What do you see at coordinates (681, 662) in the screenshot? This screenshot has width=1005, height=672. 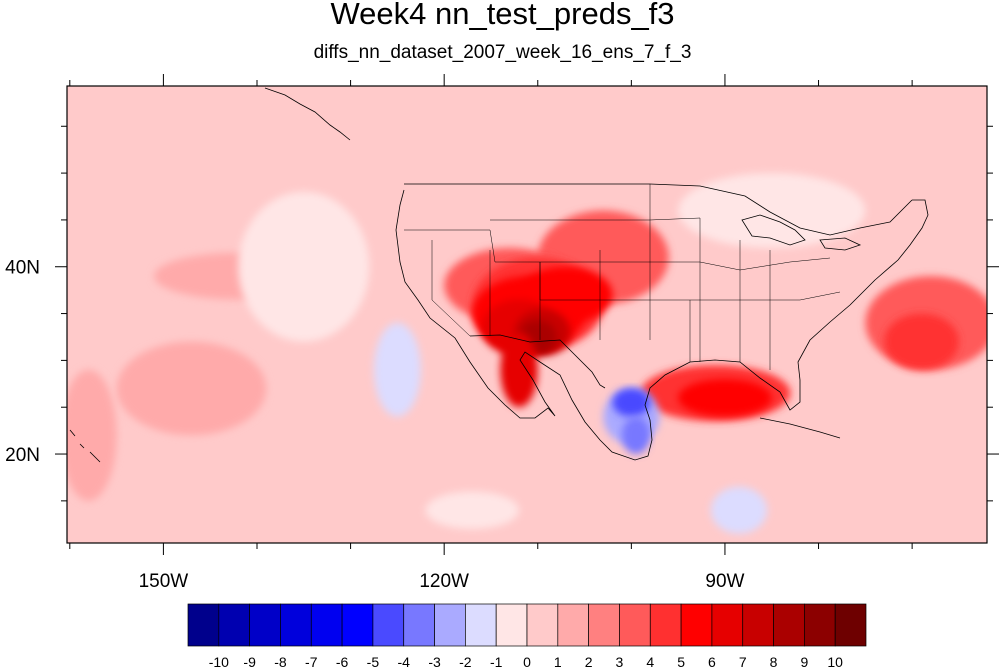 I see `colorbar-label: 5` at bounding box center [681, 662].